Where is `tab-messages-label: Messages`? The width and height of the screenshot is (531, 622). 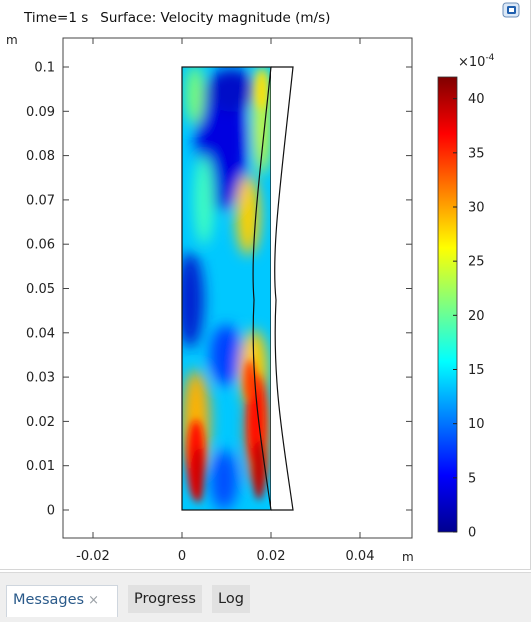 tab-messages-label: Messages is located at coordinates (49, 600).